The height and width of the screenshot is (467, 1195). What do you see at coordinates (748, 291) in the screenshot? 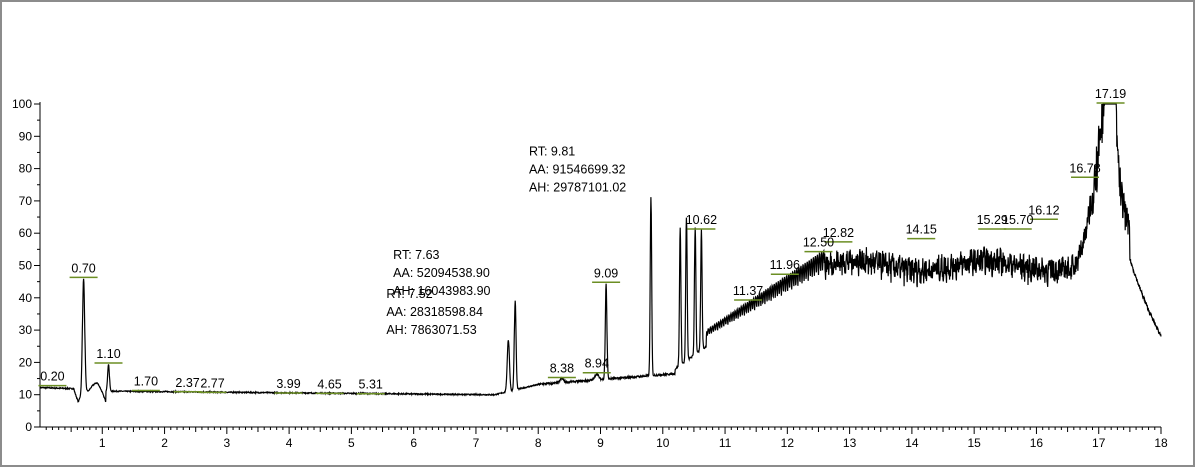
I see `peak-label: 11.37` at bounding box center [748, 291].